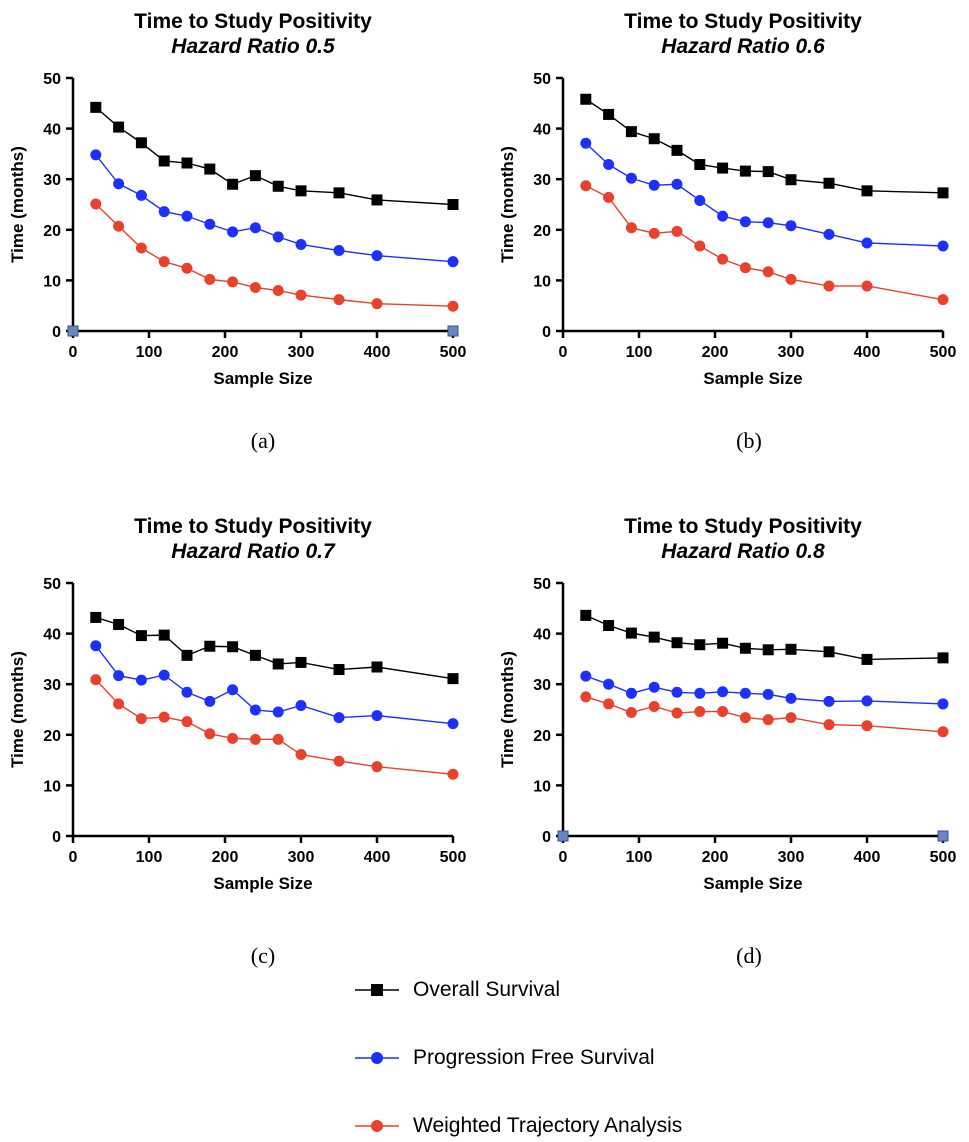 Image resolution: width=969 pixels, height=1142 pixels. Describe the element at coordinates (52, 130) in the screenshot. I see `y-tick-label: 40` at that location.